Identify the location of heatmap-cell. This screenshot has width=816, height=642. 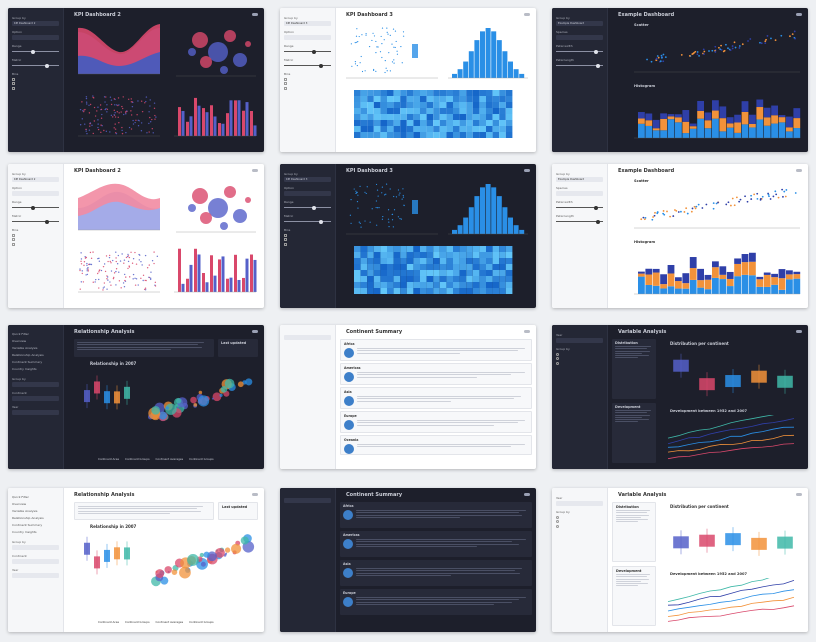
(423, 279).